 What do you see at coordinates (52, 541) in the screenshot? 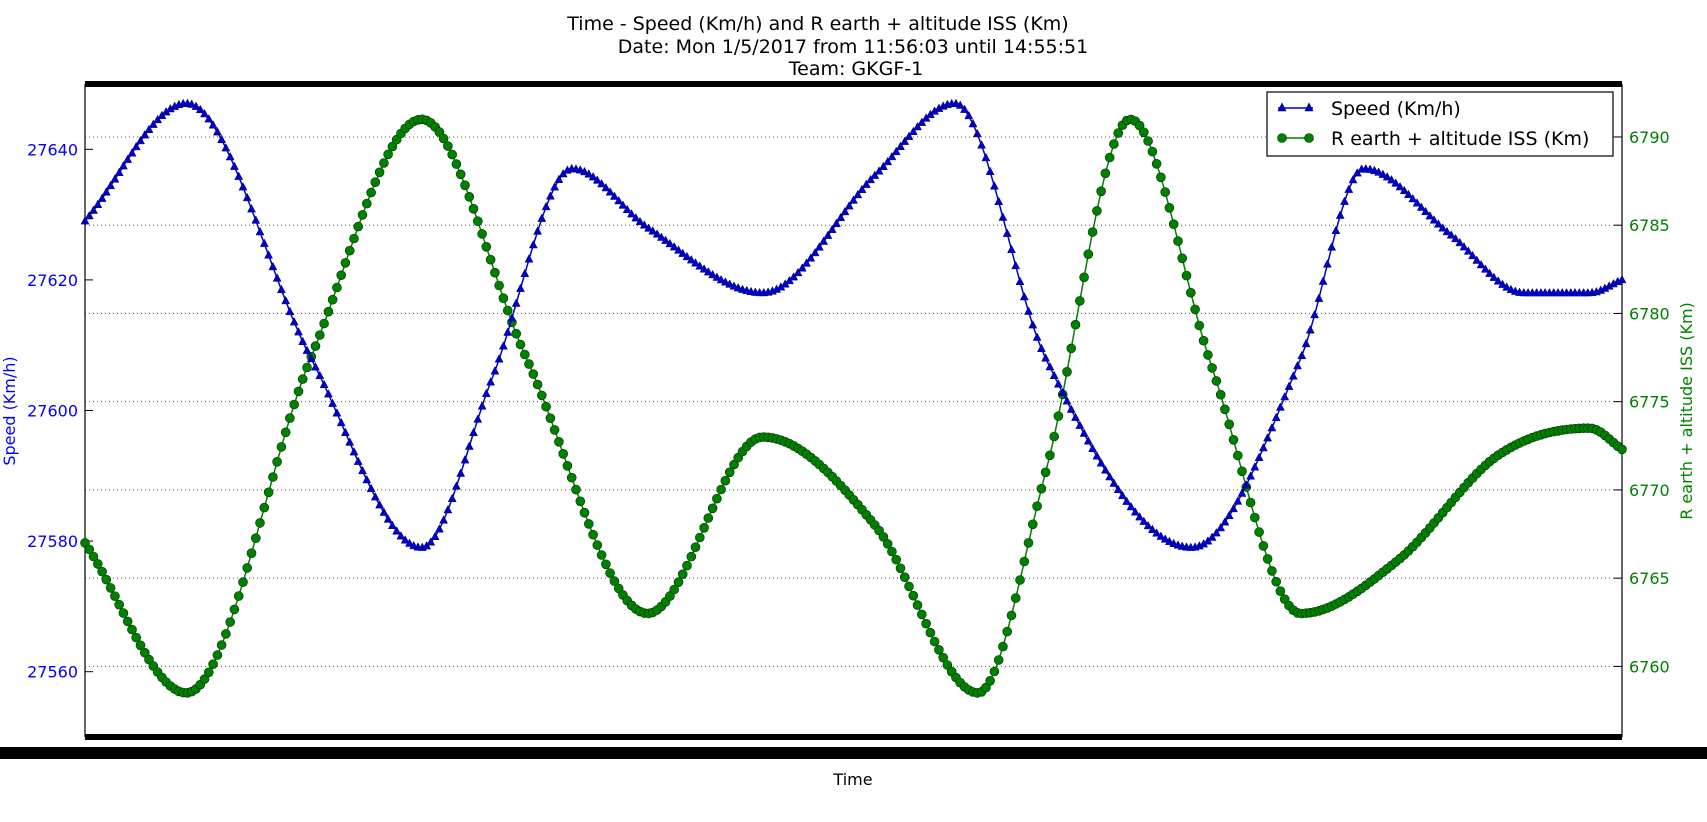
I see `left-tick-label: 27580` at bounding box center [52, 541].